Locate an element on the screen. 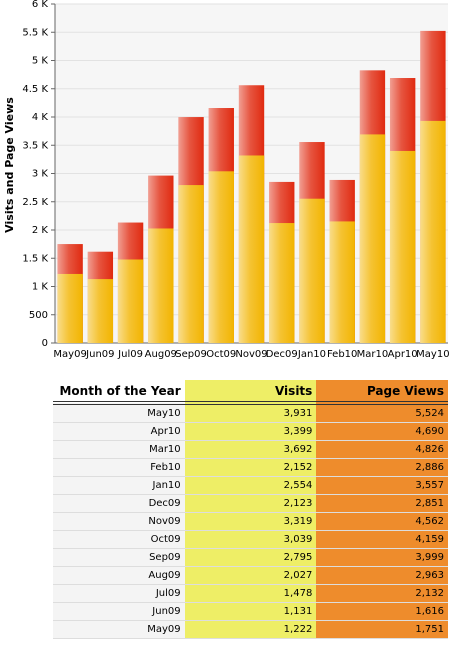 The height and width of the screenshot is (650, 450). value-cell: 3,319 is located at coordinates (250, 521).